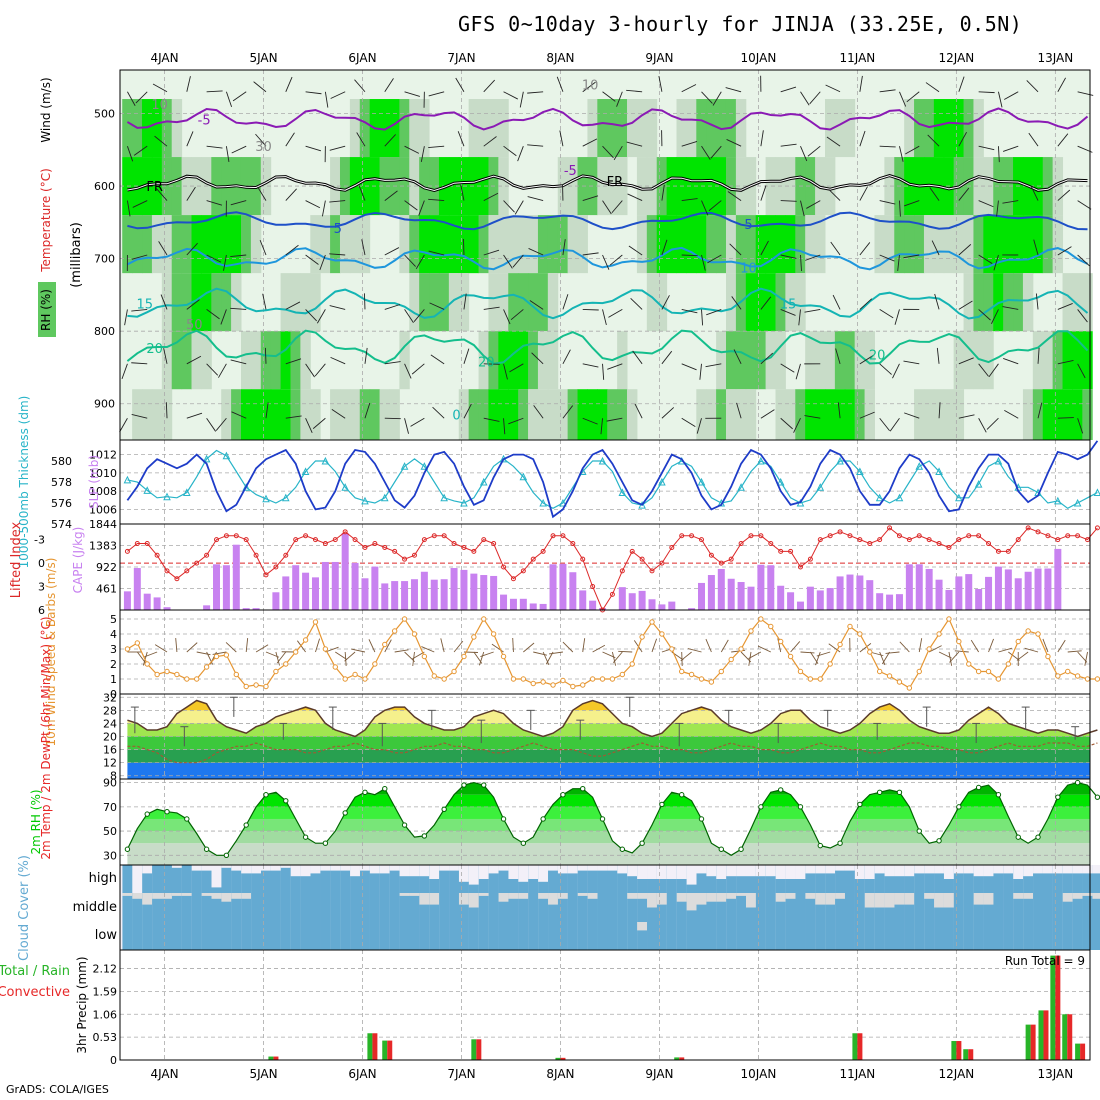 The width and height of the screenshot is (1100, 1100). I want to click on contour-freezing-inner, so click(607, 183).